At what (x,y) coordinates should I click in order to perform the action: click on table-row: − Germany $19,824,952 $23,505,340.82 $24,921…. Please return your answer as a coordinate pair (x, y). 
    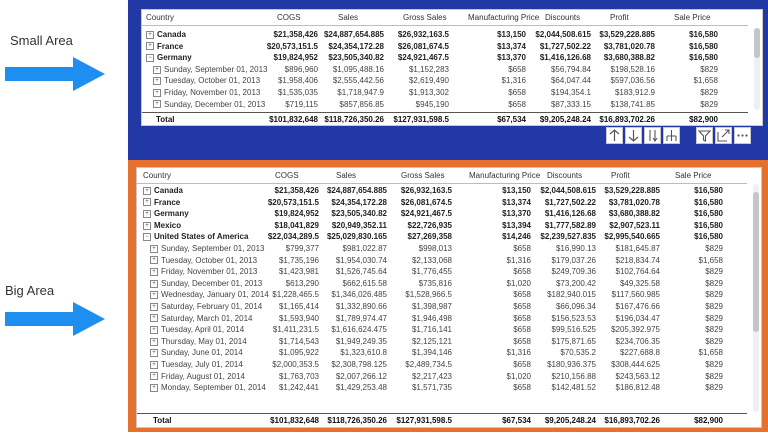
    Looking at the image, I should click on (445, 58).